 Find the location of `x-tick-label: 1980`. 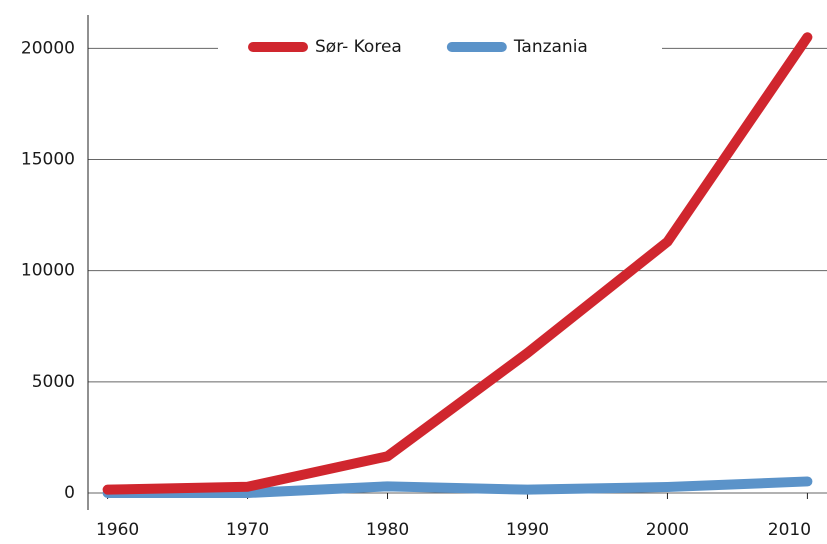

x-tick-label: 1980 is located at coordinates (387, 530).